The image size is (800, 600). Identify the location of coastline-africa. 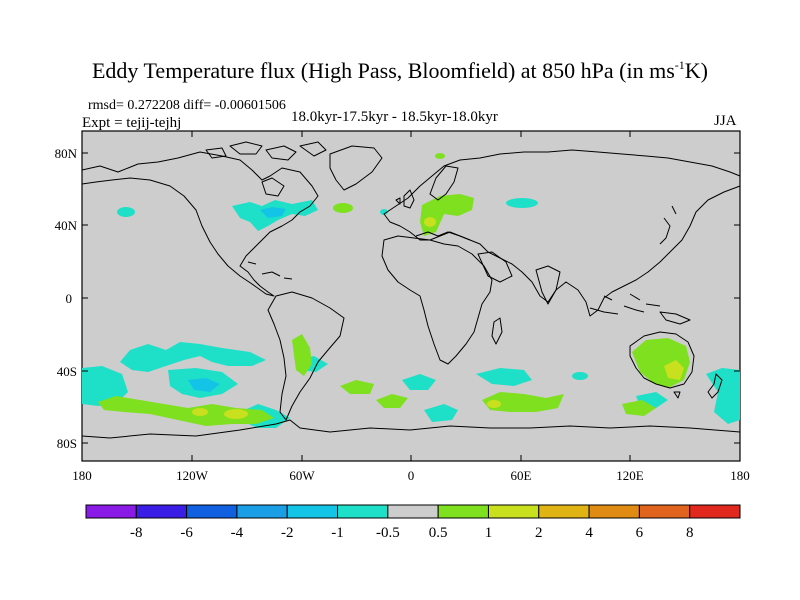
(437, 300).